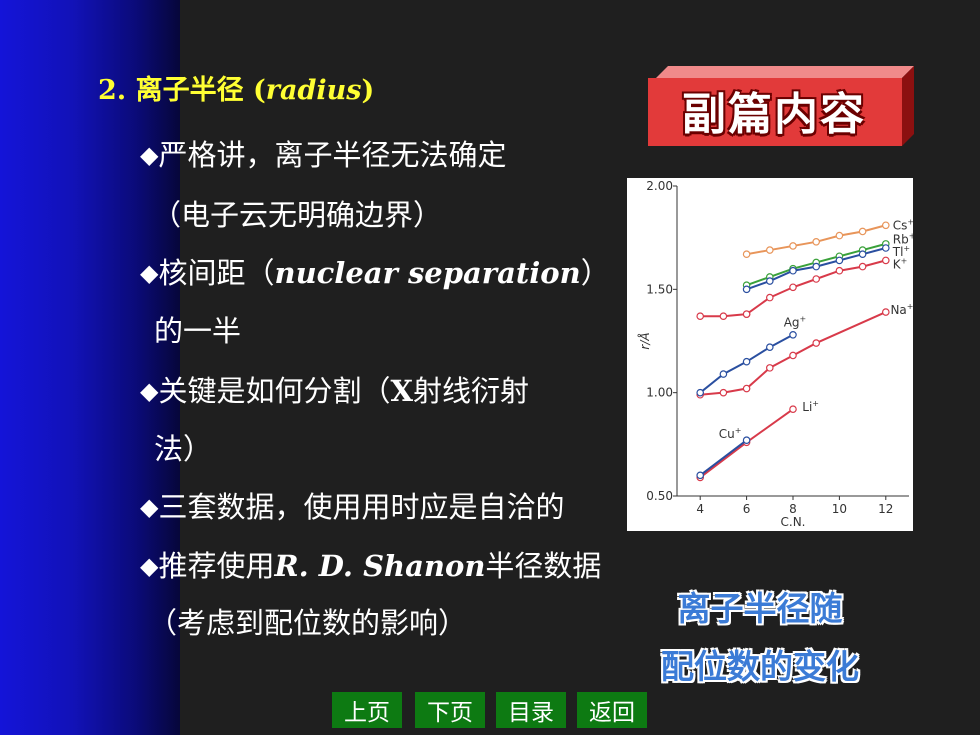  What do you see at coordinates (352, 507) in the screenshot?
I see `bullet-line-7: ◆三套数据，使用用时应是自洽的` at bounding box center [352, 507].